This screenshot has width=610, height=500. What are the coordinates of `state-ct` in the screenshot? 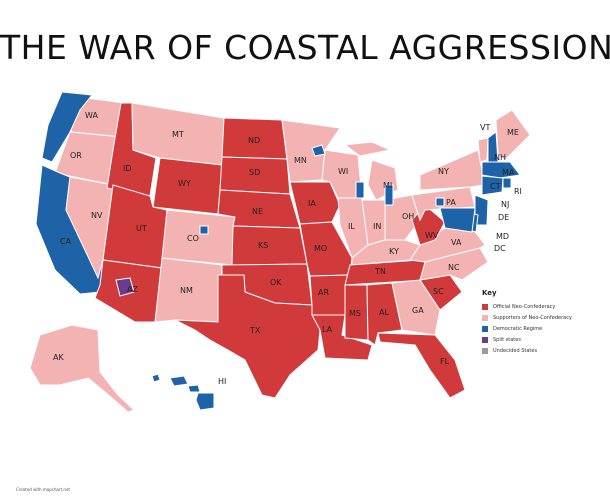 It's located at (492, 185).